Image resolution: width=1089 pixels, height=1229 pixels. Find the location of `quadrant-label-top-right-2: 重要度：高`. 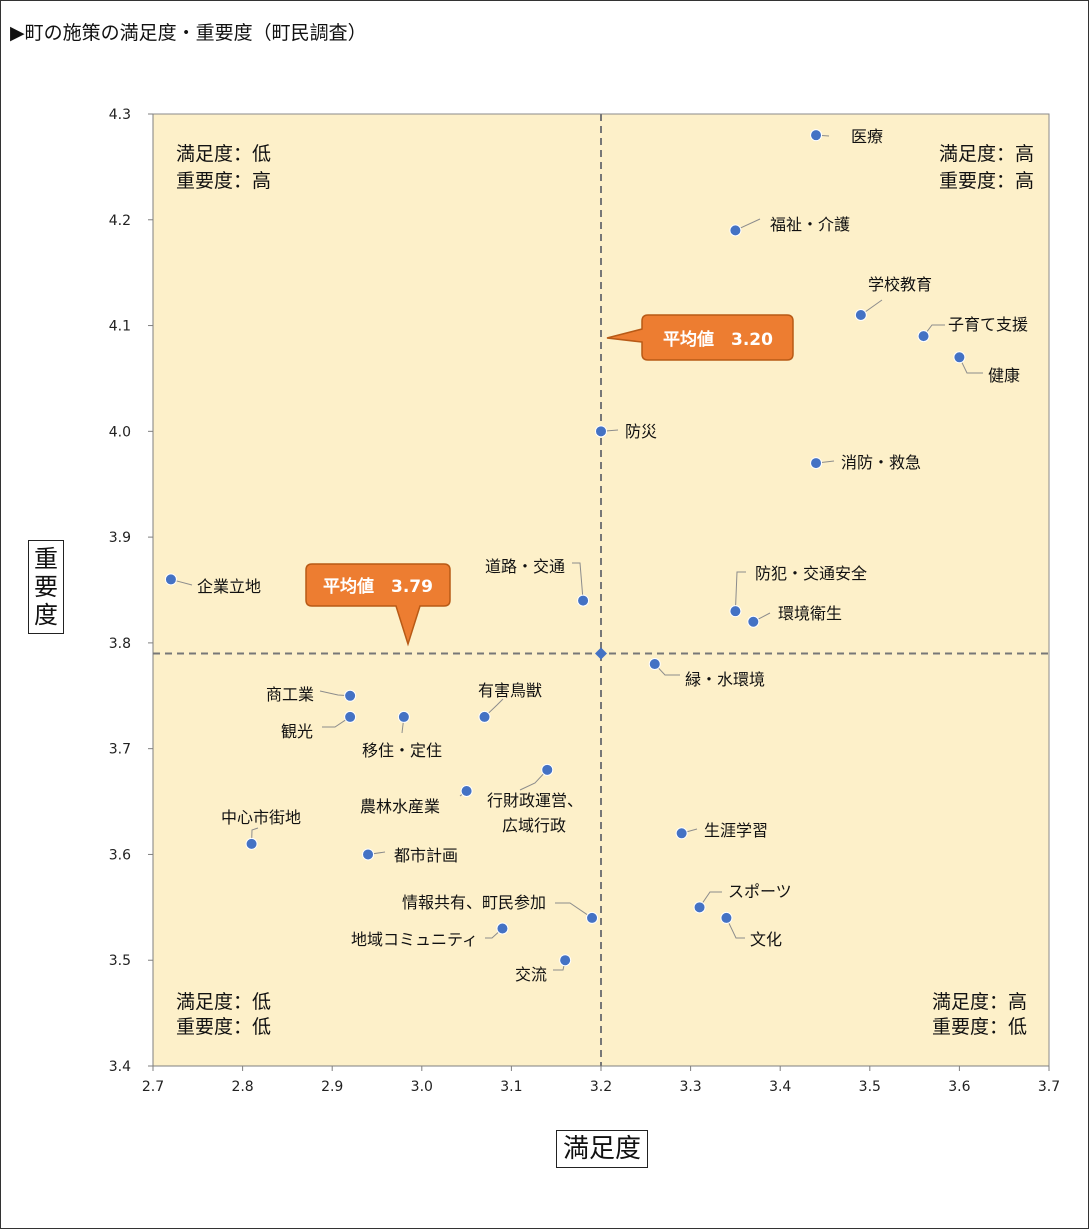

quadrant-label-top-right-2: 重要度：高 is located at coordinates (986, 181).